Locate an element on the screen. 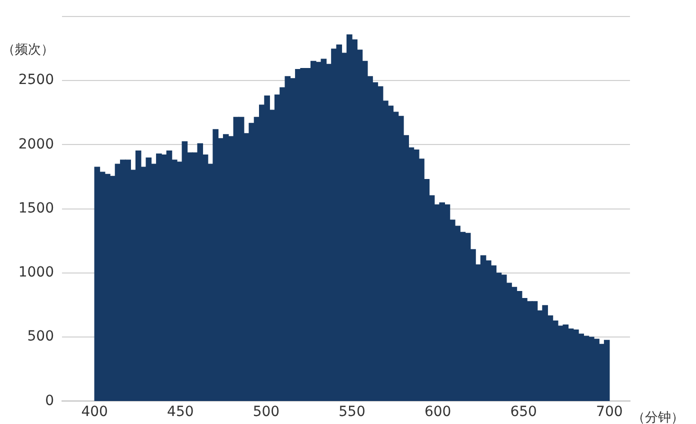  x-tick-label: 700 is located at coordinates (609, 412).